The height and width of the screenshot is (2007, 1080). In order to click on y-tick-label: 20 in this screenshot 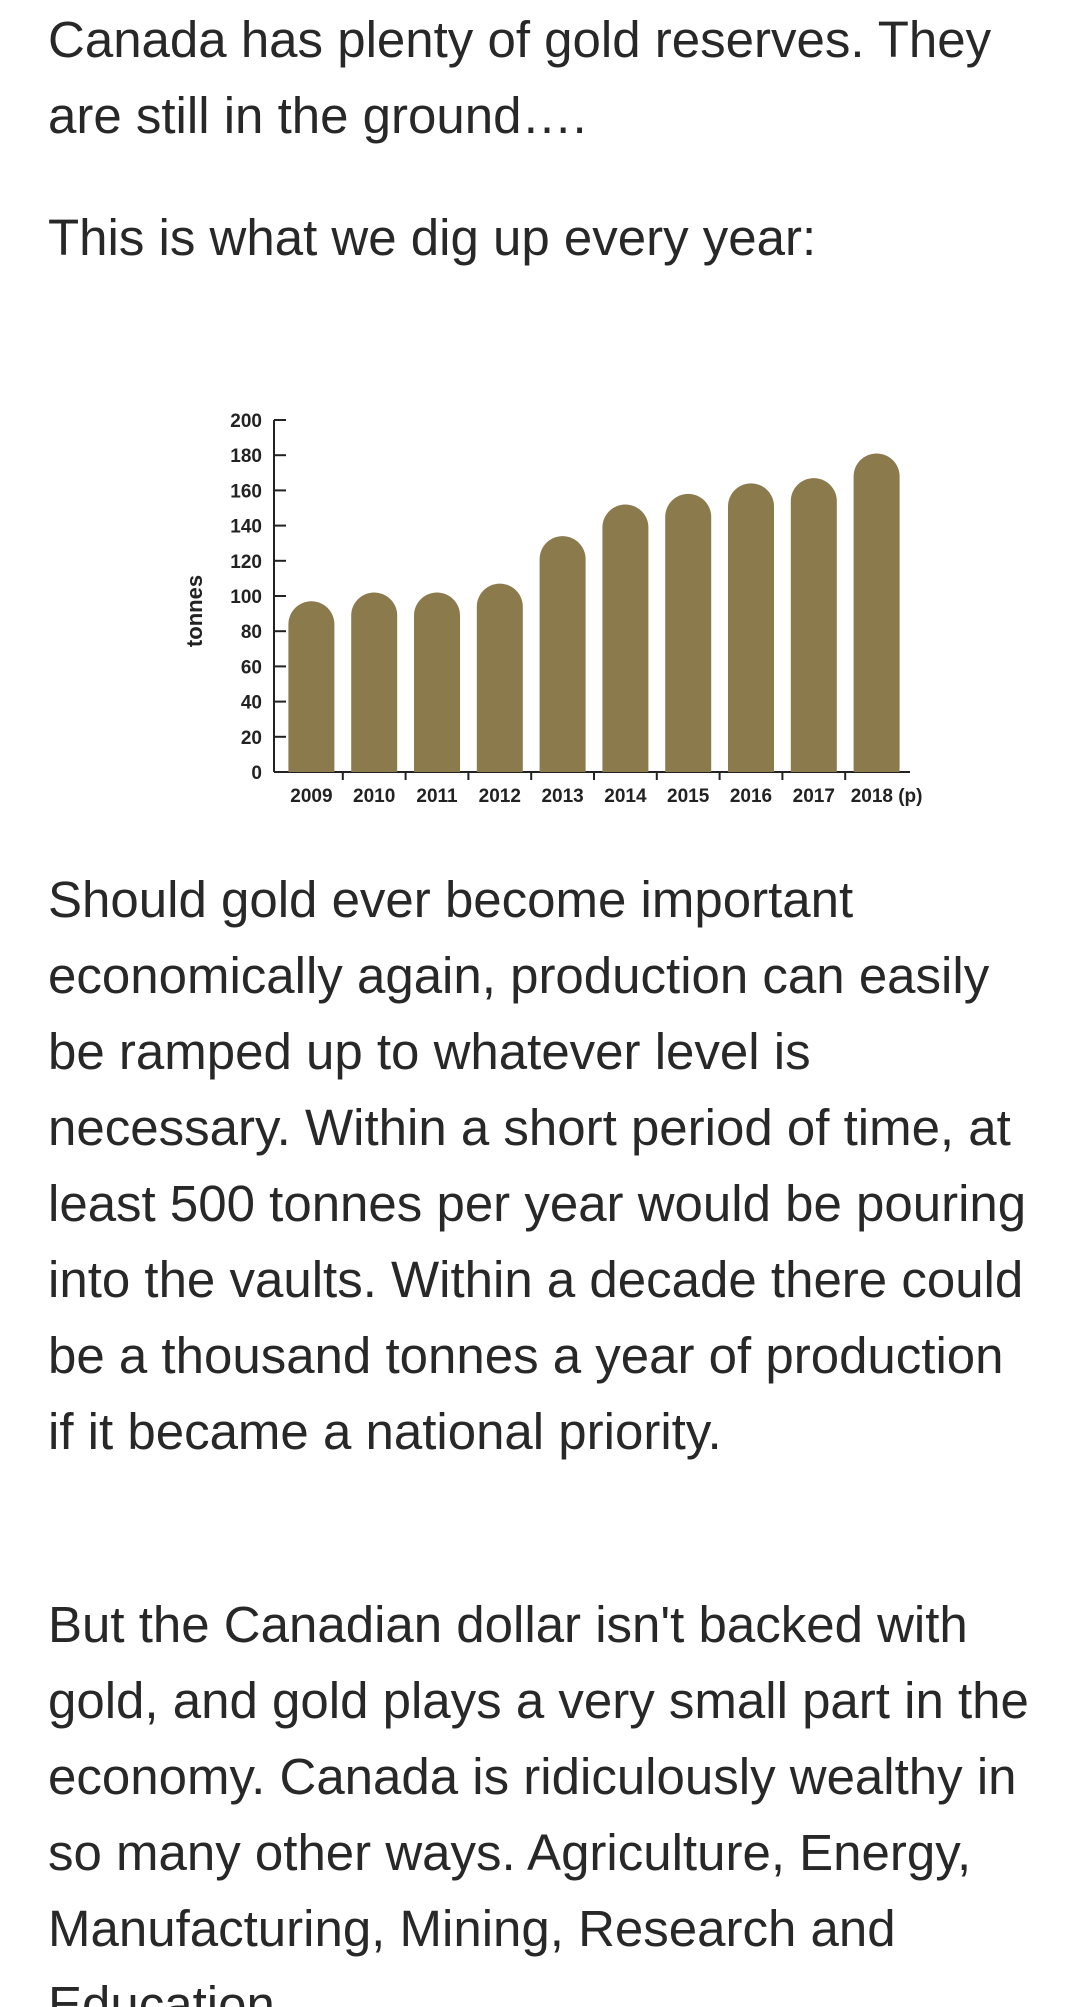, I will do `click(251, 738)`.